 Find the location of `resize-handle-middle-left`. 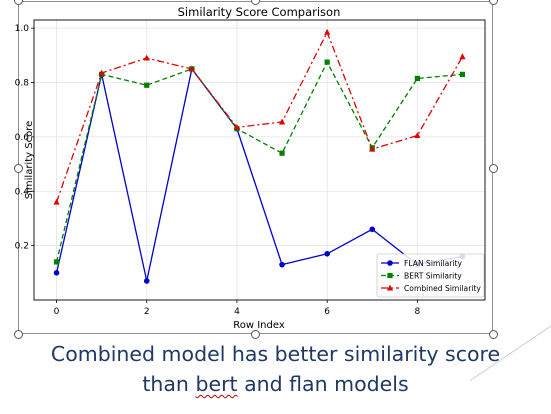

resize-handle-middle-left is located at coordinates (18, 168).